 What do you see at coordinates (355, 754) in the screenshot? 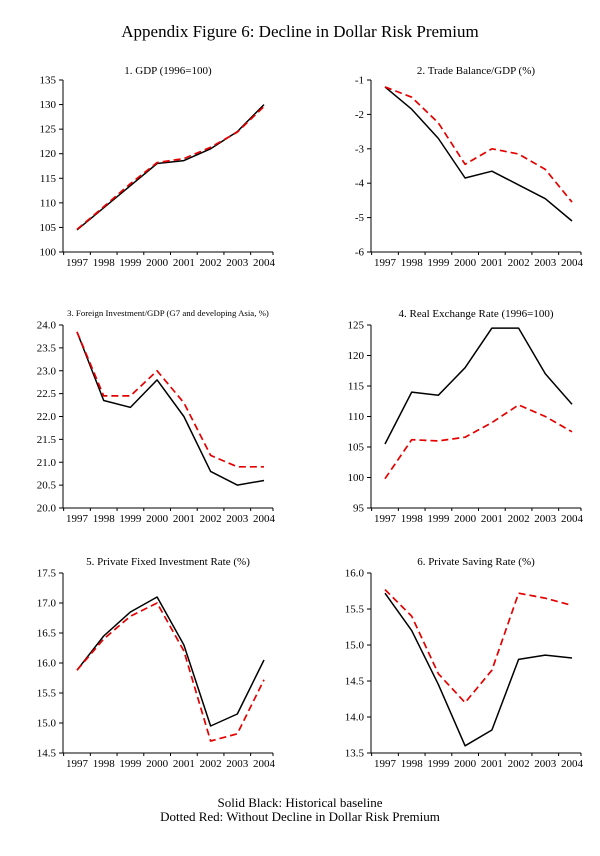
I see `svg-text: 13.5` at bounding box center [355, 754].